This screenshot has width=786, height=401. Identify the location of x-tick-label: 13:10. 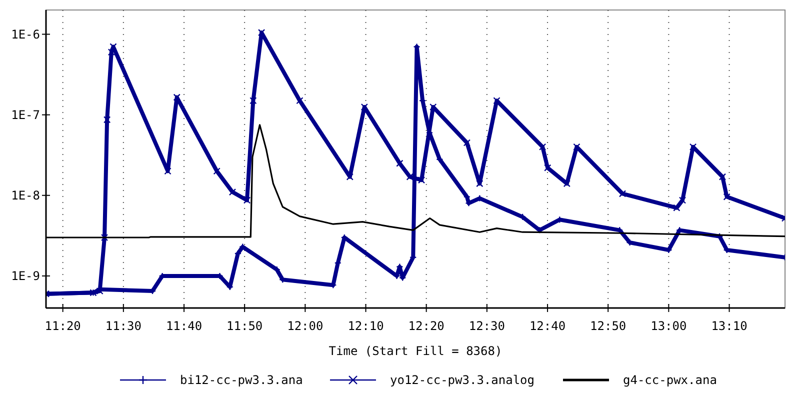
(729, 326).